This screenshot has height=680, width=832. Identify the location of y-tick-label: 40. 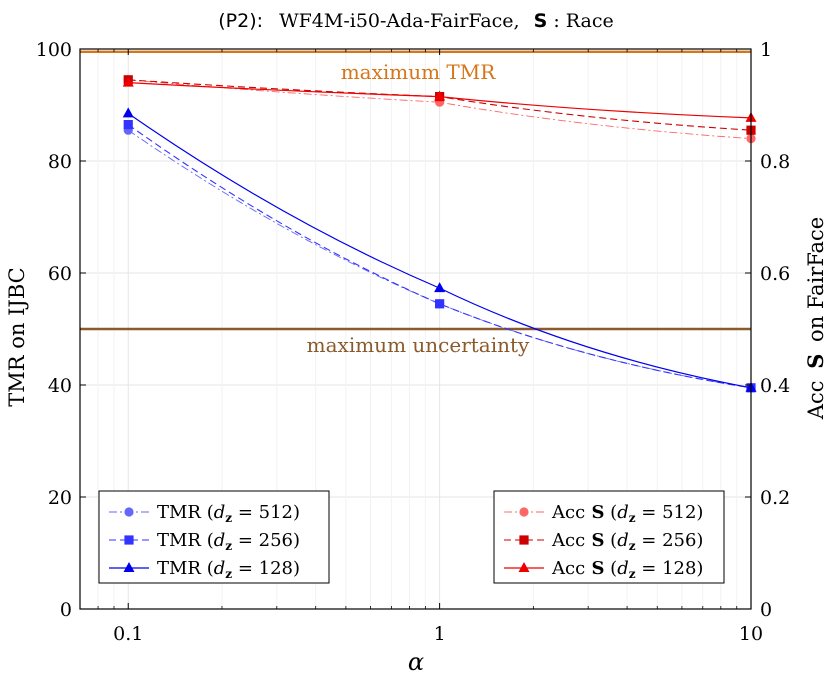
(60, 386).